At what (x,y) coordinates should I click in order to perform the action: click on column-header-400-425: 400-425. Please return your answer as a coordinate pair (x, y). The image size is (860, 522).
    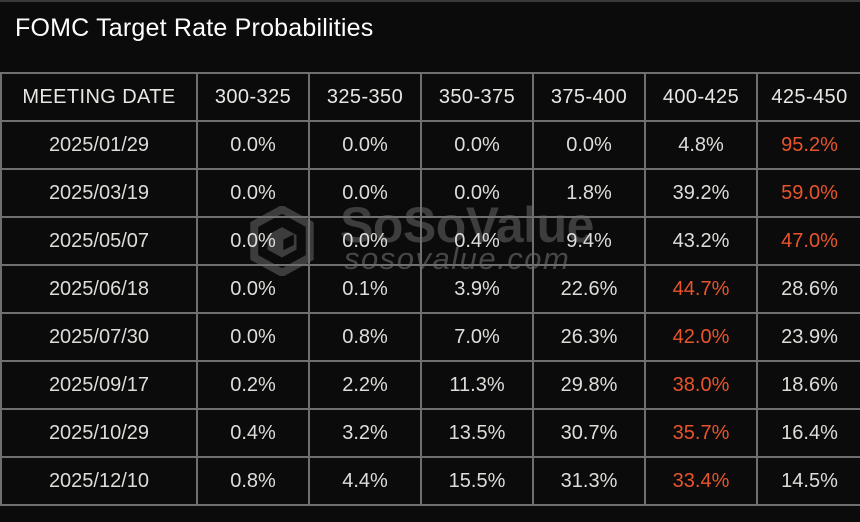
    Looking at the image, I should click on (701, 97).